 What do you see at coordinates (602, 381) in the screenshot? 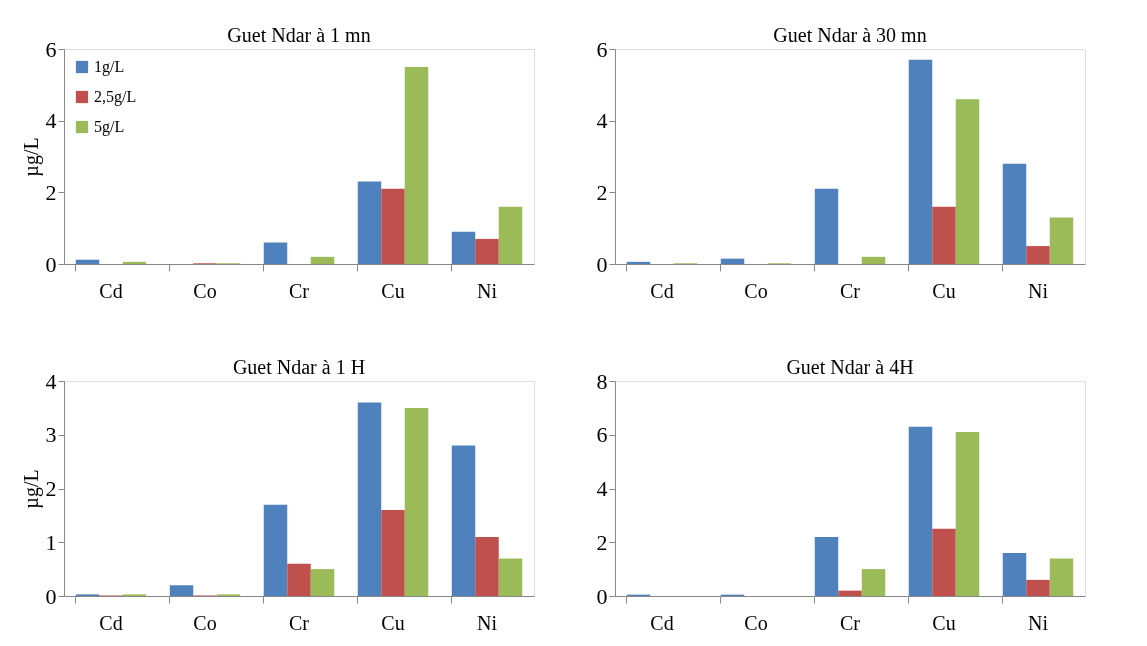
I see `y-tick-label: 8` at bounding box center [602, 381].